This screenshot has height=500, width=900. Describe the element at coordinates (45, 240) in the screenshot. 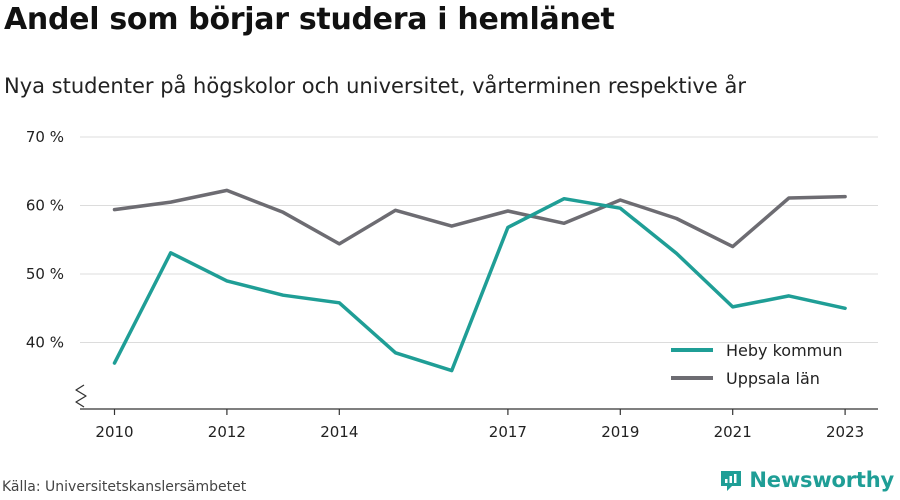

I see `y-axis-ticks: 40 % 50 % 60 % 70 %` at that location.